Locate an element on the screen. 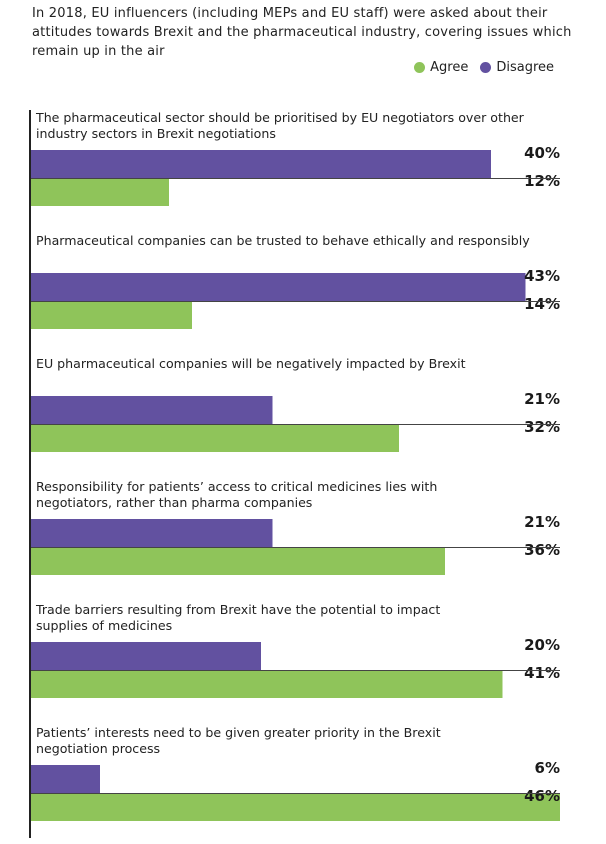 The height and width of the screenshot is (844, 606). disagree-value-label-3: 21% is located at coordinates (542, 399).